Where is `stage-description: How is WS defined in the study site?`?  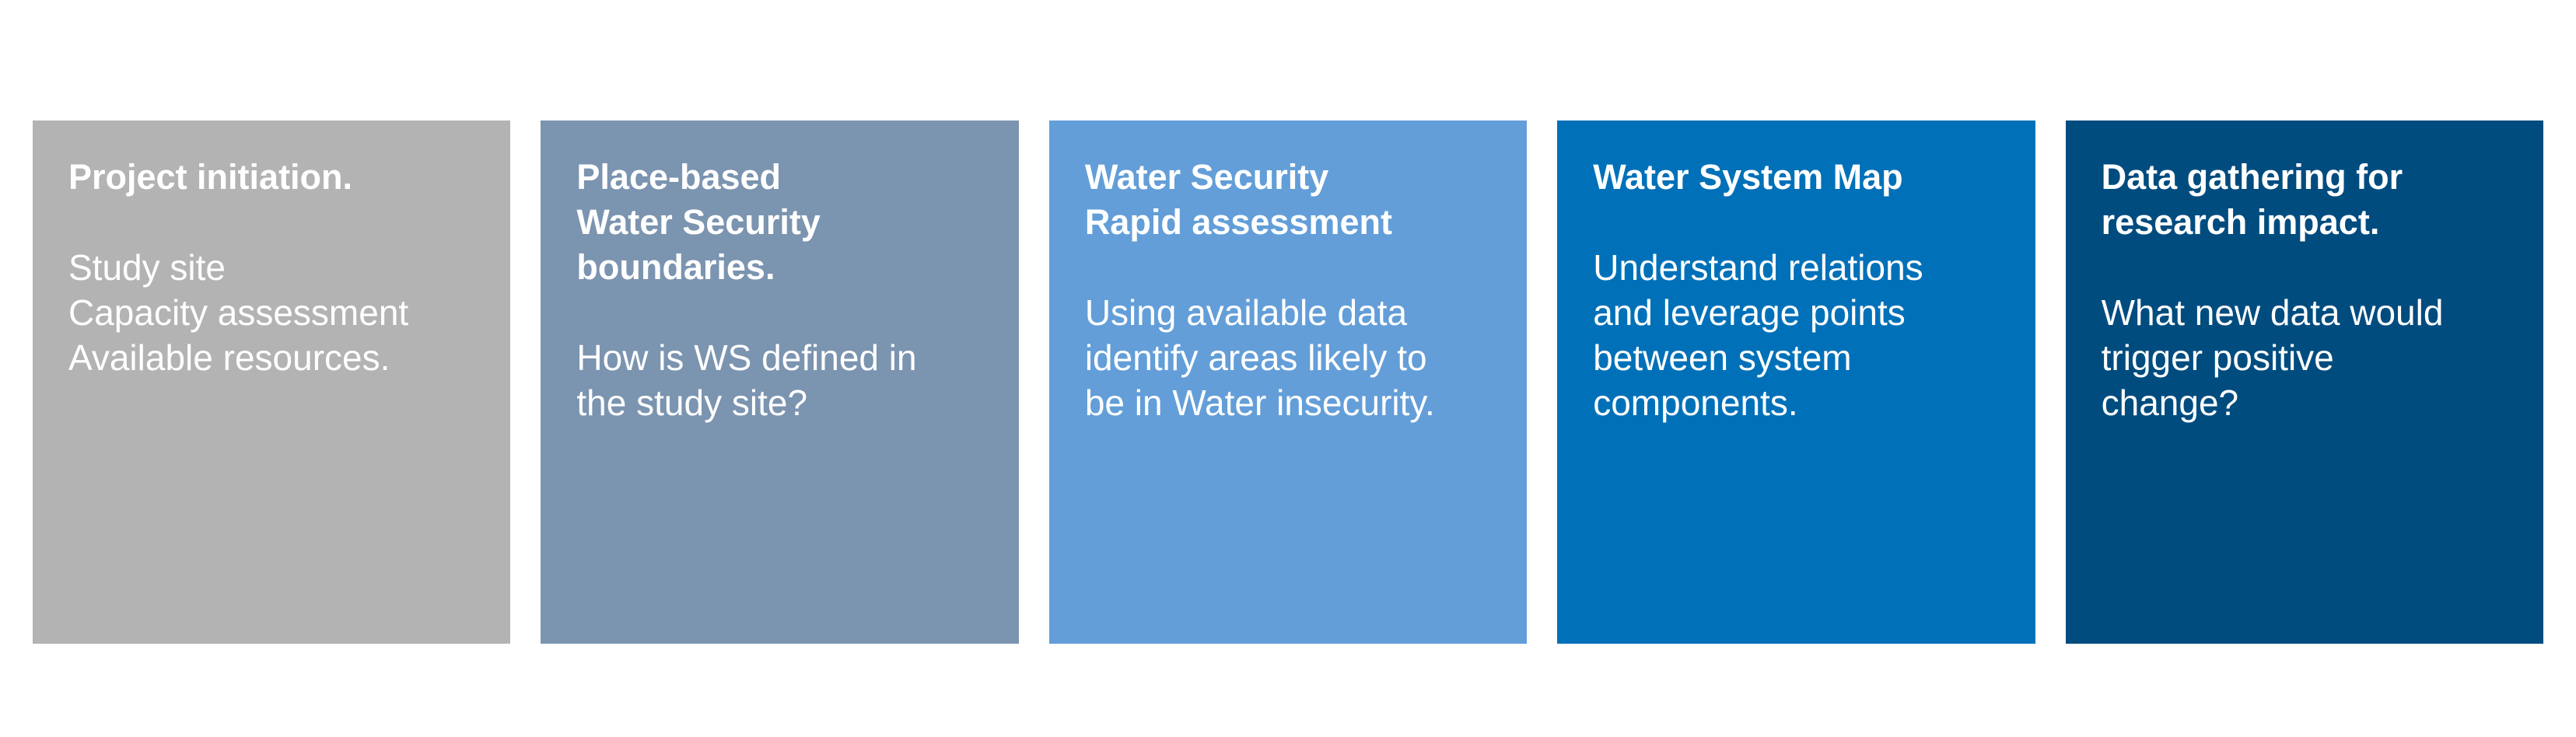 stage-description: How is WS defined in the study site? is located at coordinates (746, 380).